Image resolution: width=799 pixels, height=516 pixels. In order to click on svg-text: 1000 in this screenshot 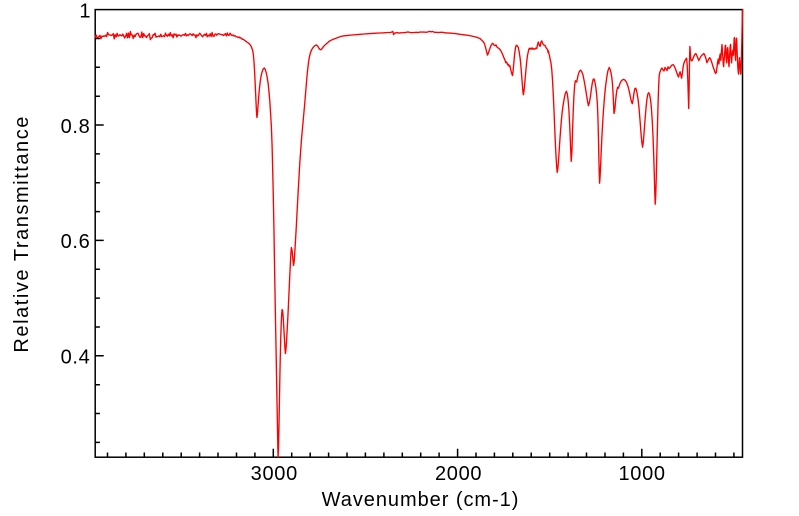, I will do `click(641, 474)`.